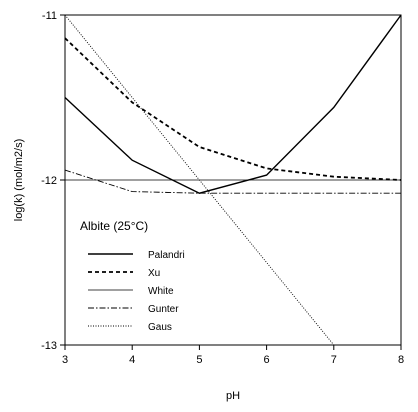  What do you see at coordinates (19, 180) in the screenshot?
I see `y-axis-label: log(k) (mol/m2/s)` at bounding box center [19, 180].